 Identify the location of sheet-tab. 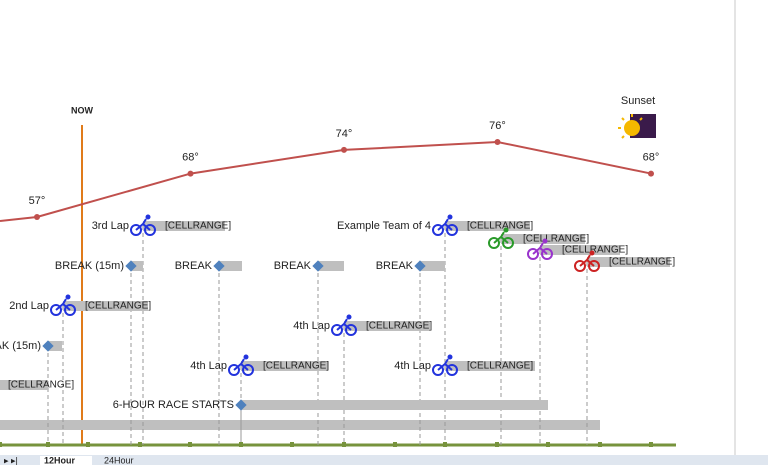
(66, 460).